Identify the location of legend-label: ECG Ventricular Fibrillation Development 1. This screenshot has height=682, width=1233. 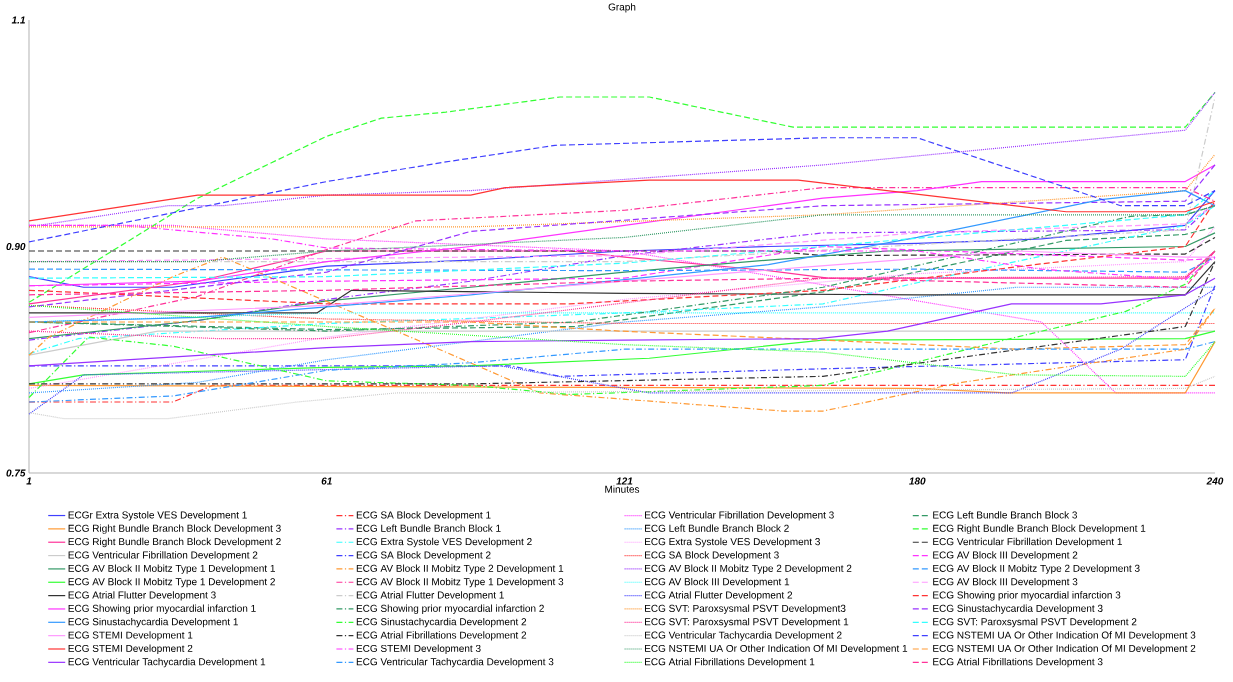
(1027, 542).